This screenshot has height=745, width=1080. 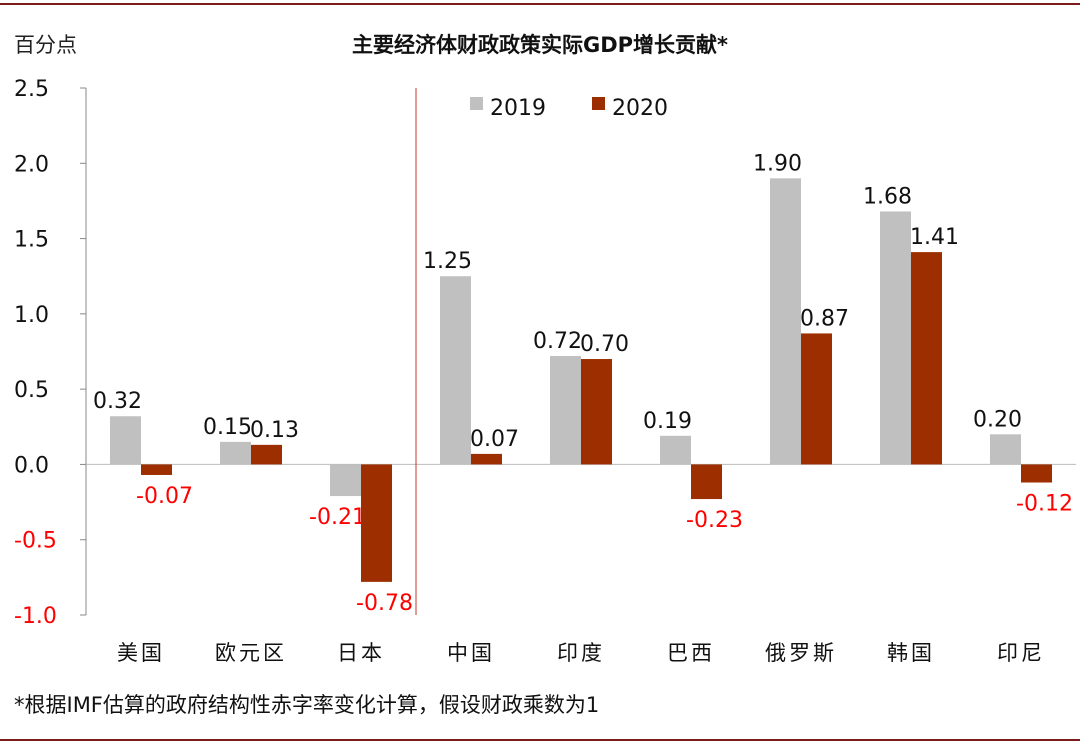 I want to click on legend-label: 2020, so click(x=640, y=108).